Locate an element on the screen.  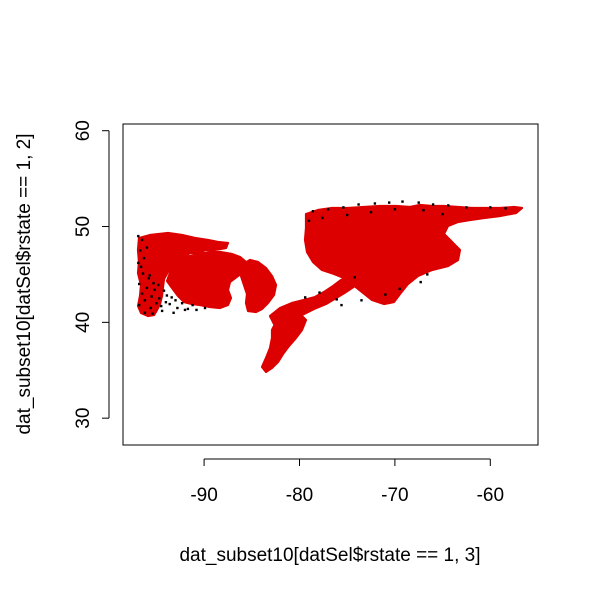
y-axis: 30 40 50 60 is located at coordinates (91, 274).